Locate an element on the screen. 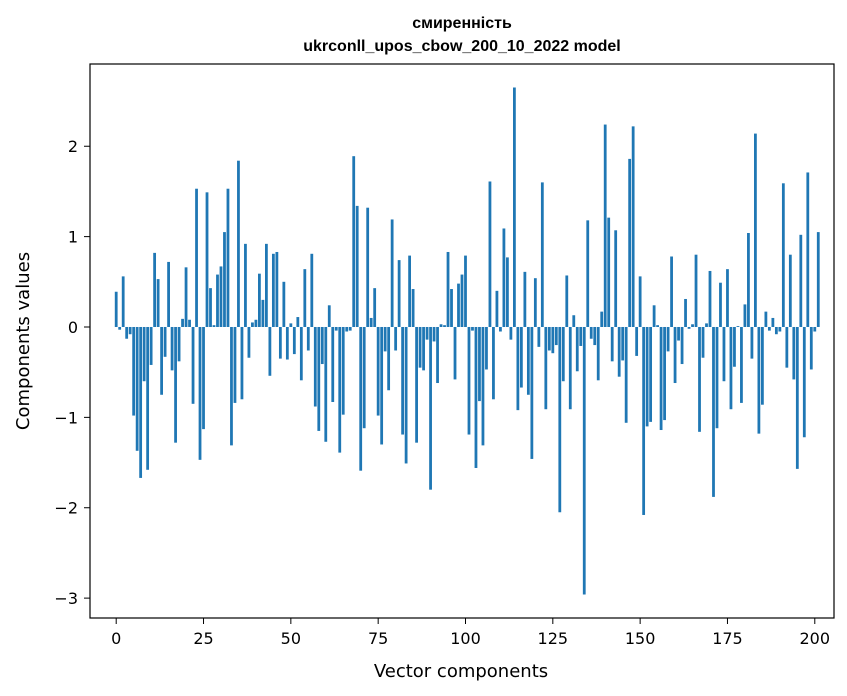 The image size is (847, 696). x-tick-label: 75 is located at coordinates (378, 638).